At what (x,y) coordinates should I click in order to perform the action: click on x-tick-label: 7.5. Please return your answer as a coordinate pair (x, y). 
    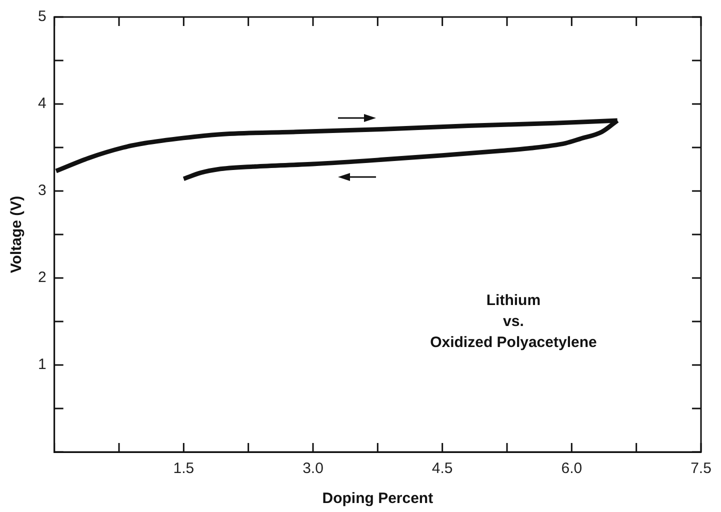
    Looking at the image, I should click on (701, 469).